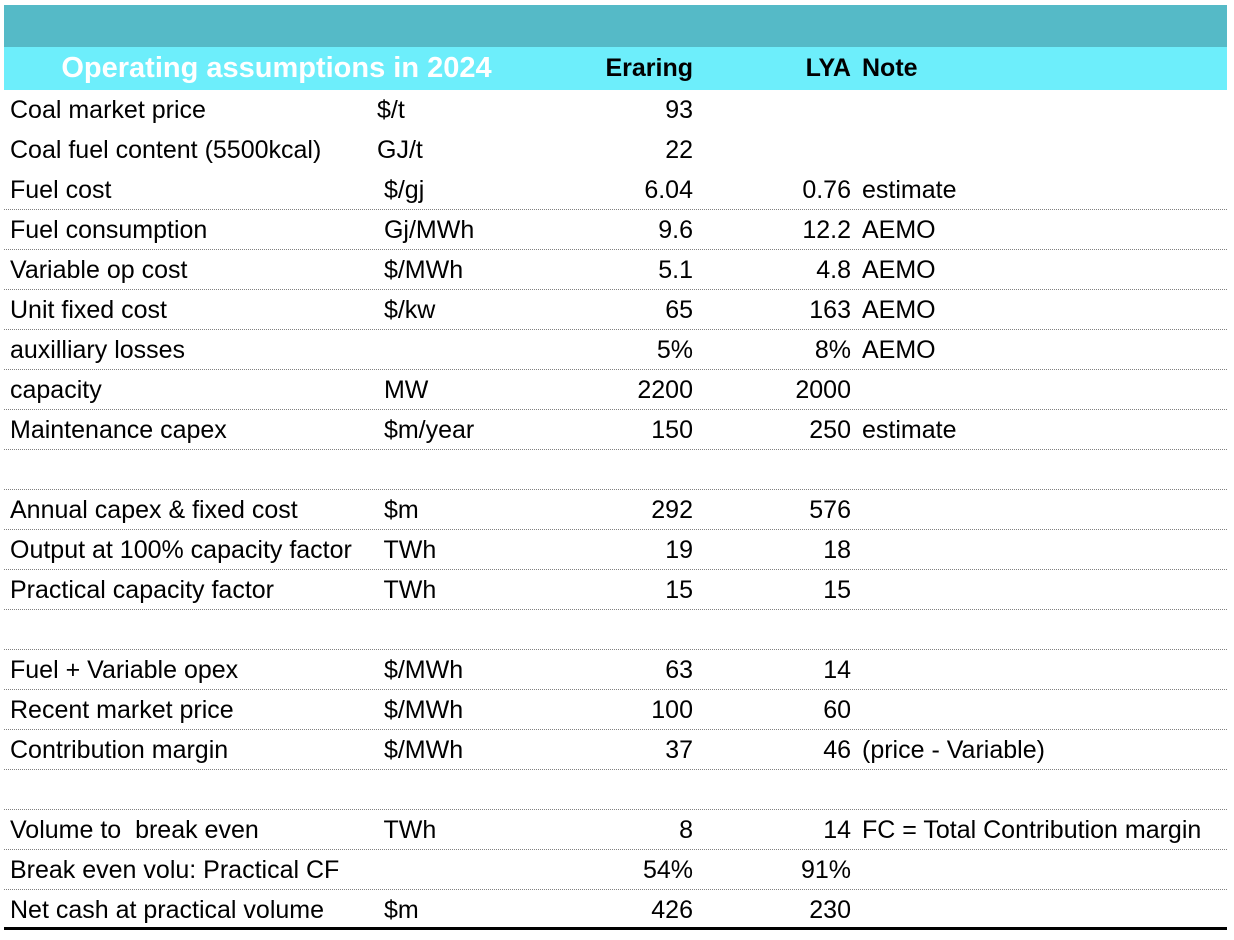 The width and height of the screenshot is (1234, 940). I want to click on cell-lya: 46, so click(837, 750).